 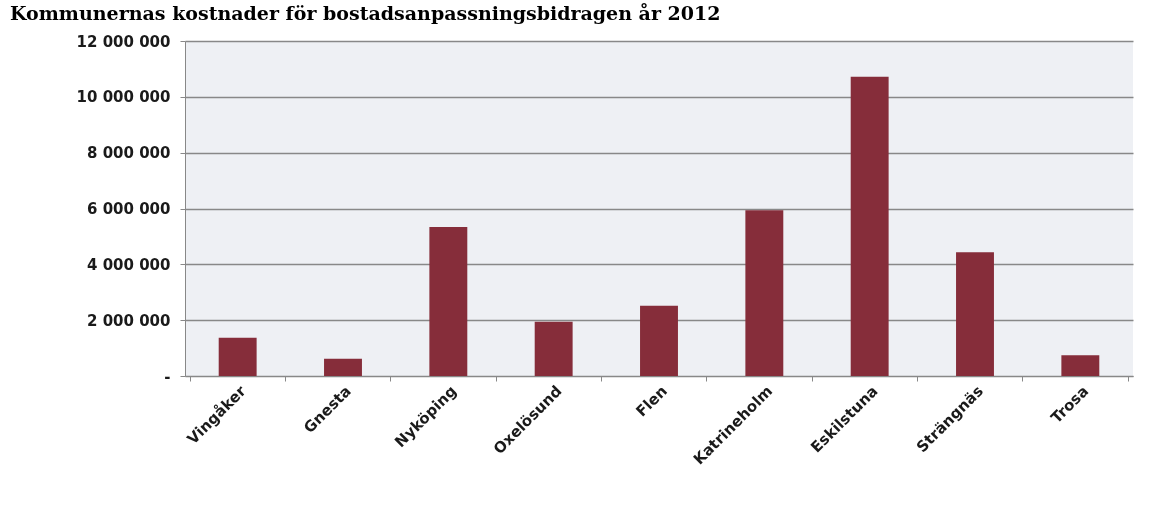 I want to click on y-tick-label: -, so click(x=167, y=376).